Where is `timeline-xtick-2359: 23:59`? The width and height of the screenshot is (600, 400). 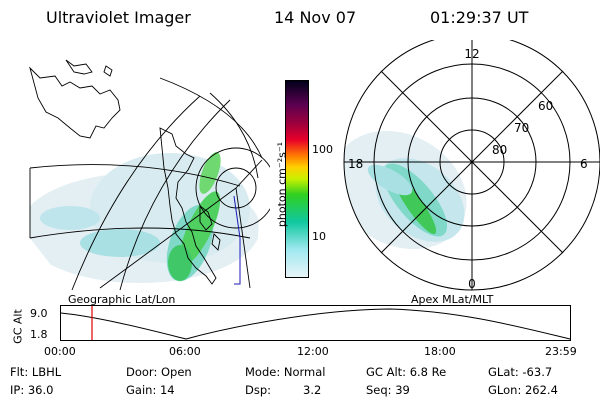
timeline-xtick-2359: 23:59 is located at coordinates (561, 351).